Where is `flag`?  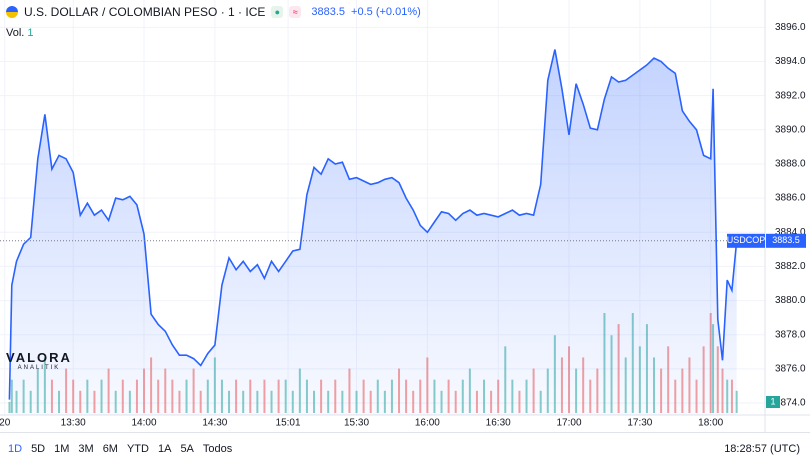
flag is located at coordinates (12, 12).